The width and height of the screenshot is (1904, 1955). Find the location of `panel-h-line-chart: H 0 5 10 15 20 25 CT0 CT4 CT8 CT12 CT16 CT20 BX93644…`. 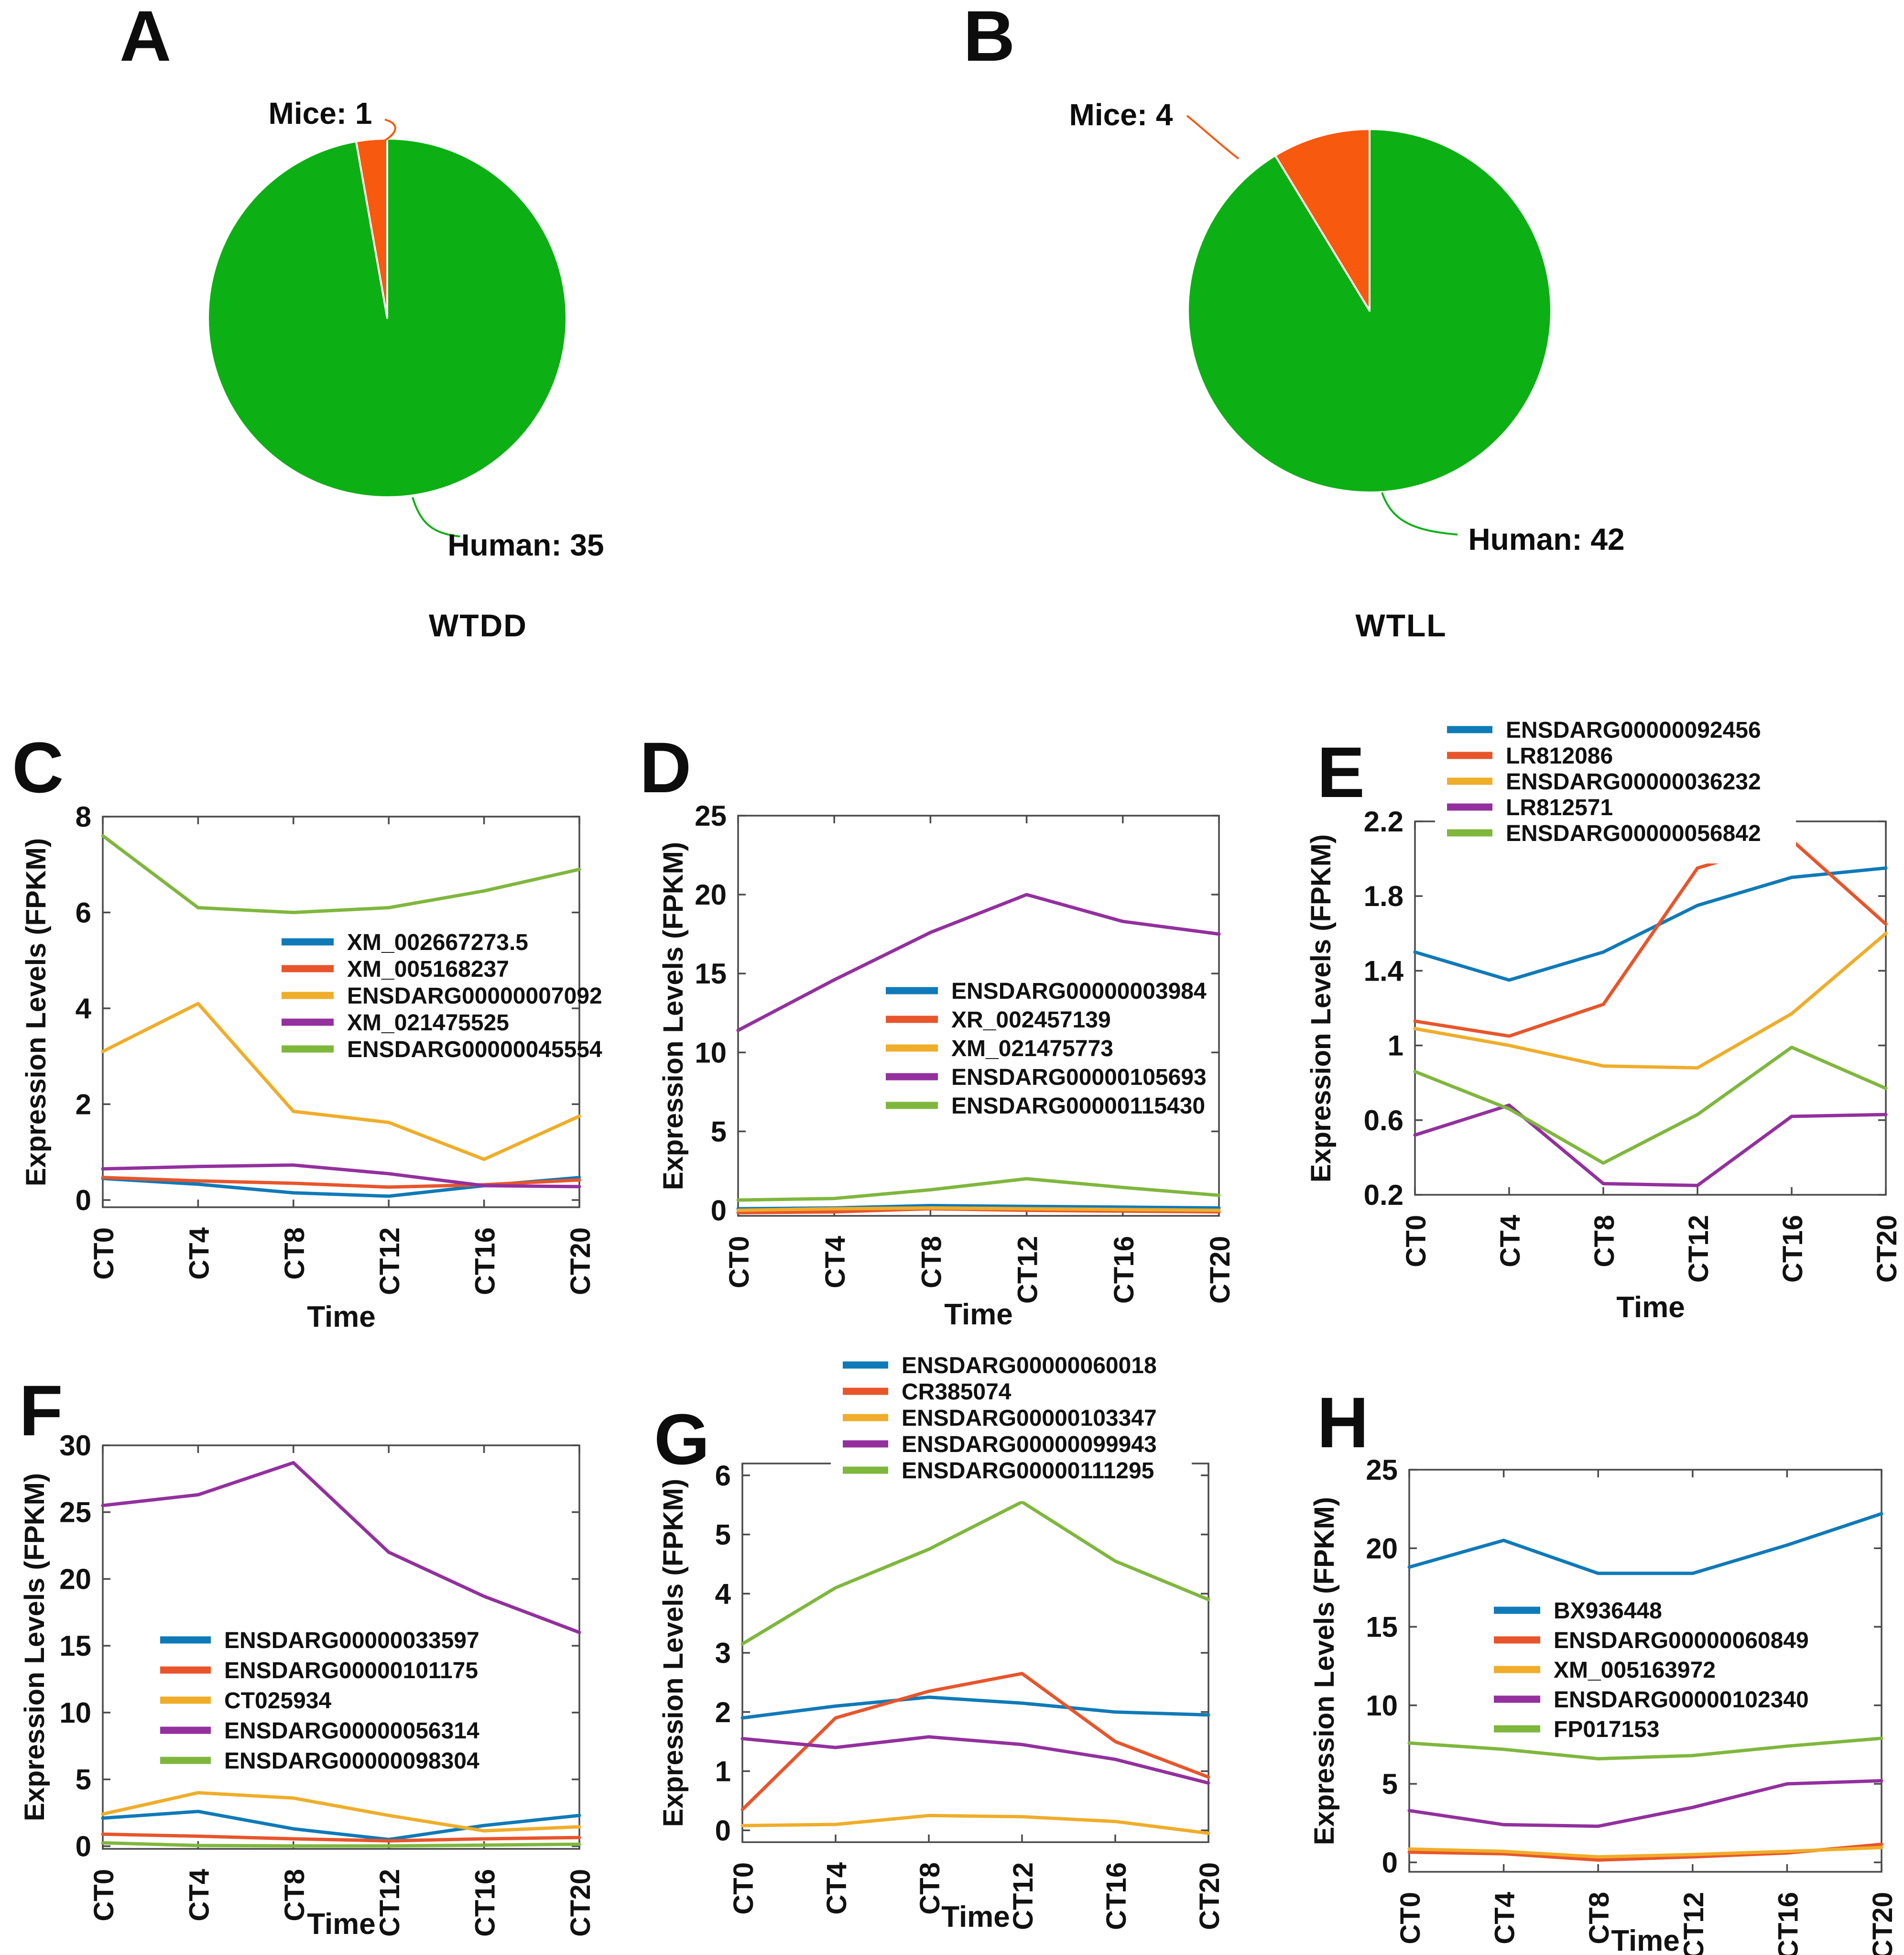

panel-h-line-chart: H 0 5 10 15 20 25 CT0 CT4 CT8 CT12 CT16 CT20 BX93644… is located at coordinates (1586, 1654).